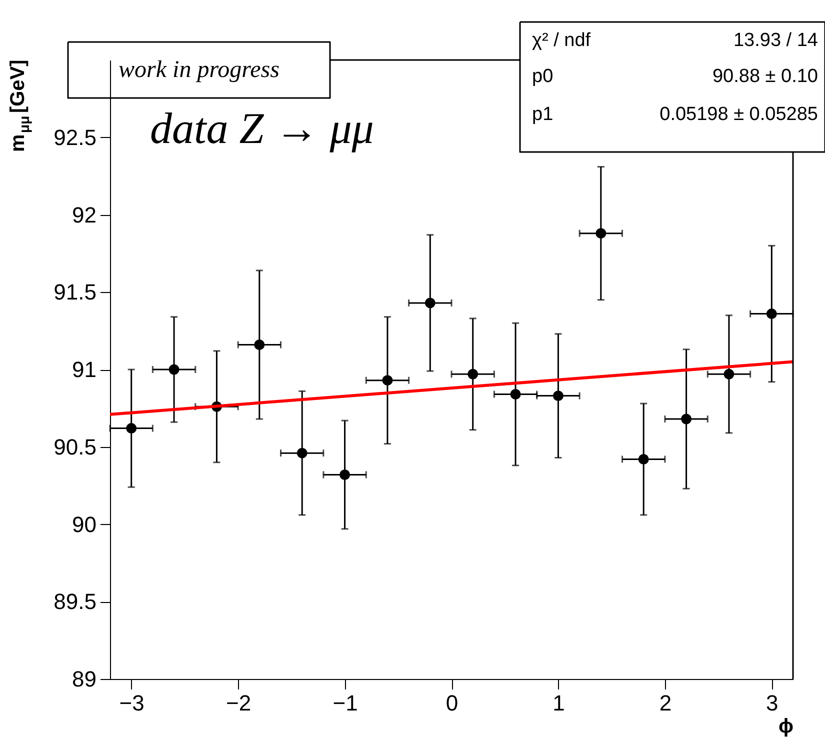  I want to click on y-tick-label: 89.5, so click(75, 601).